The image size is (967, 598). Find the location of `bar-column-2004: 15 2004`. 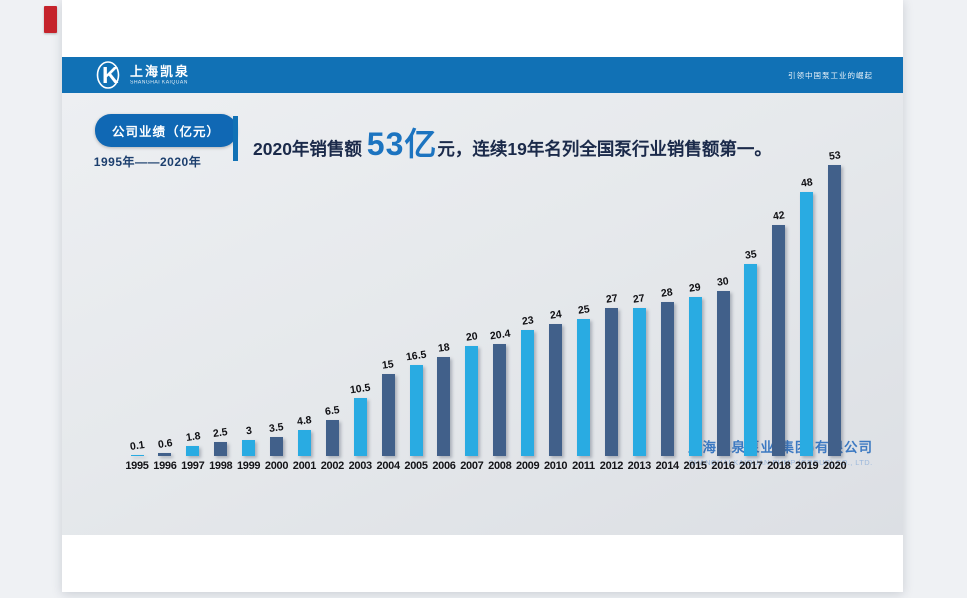

bar-column-2004: 15 2004 is located at coordinates (388, 414).